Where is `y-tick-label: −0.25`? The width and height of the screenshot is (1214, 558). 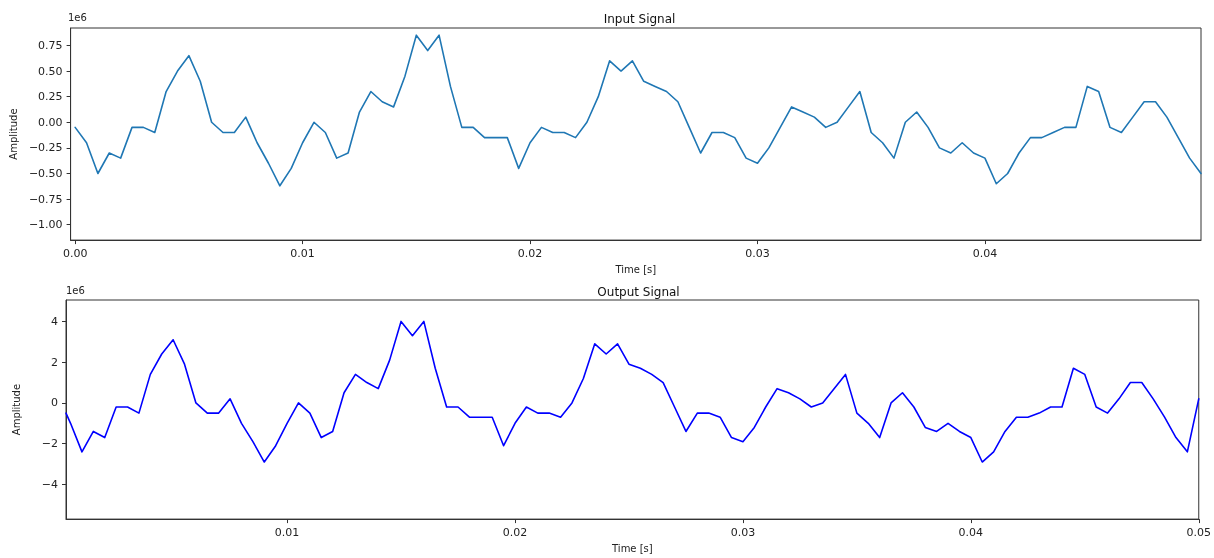 y-tick-label: −0.25 is located at coordinates (45, 148).